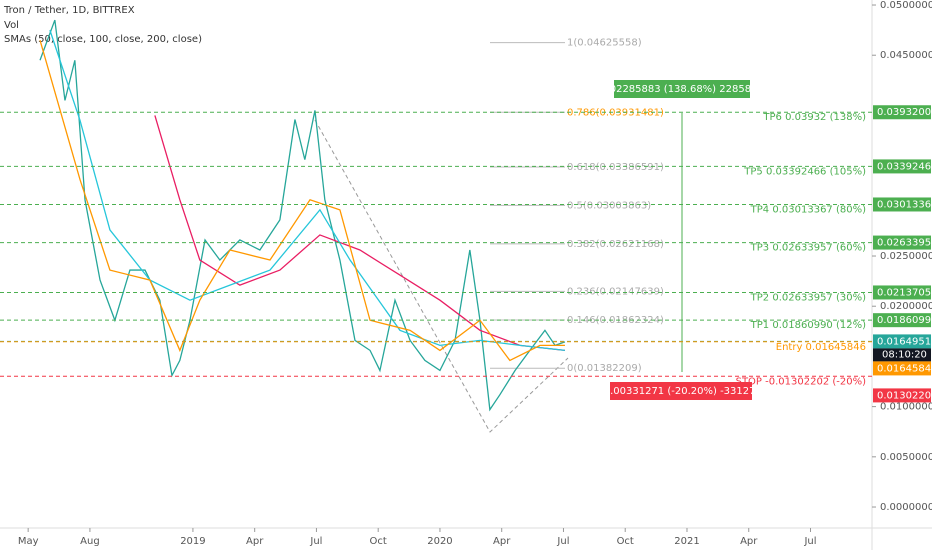 The height and width of the screenshot is (554, 932). What do you see at coordinates (906, 507) in the screenshot?
I see `y-tick-label: 0.00000000` at bounding box center [906, 507].